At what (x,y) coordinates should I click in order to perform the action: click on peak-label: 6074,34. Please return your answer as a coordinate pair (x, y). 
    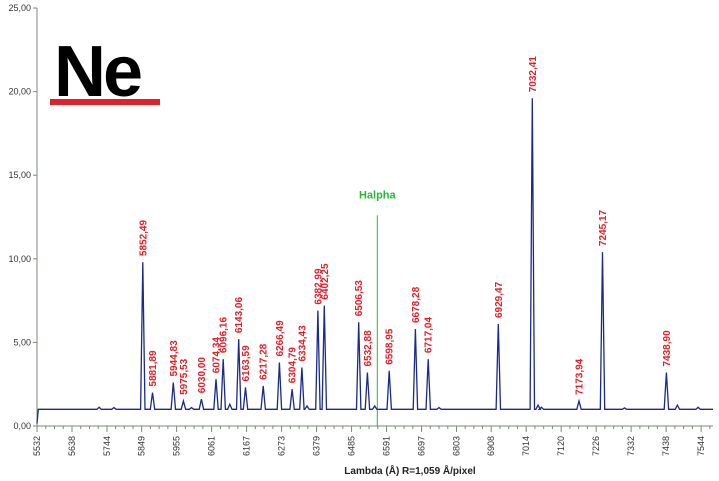
    Looking at the image, I should click on (217, 355).